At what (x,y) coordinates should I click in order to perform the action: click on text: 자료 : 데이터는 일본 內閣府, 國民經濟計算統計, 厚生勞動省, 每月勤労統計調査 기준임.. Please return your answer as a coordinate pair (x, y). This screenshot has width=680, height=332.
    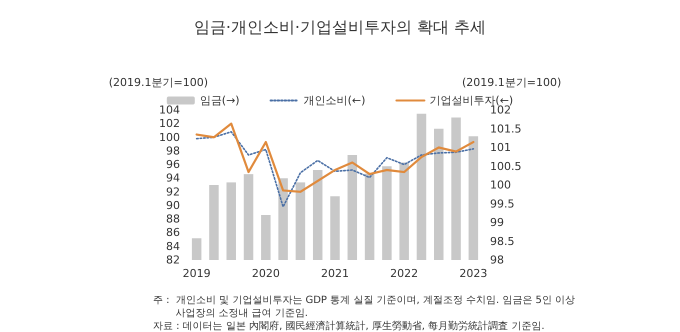
    Looking at the image, I should click on (349, 326).